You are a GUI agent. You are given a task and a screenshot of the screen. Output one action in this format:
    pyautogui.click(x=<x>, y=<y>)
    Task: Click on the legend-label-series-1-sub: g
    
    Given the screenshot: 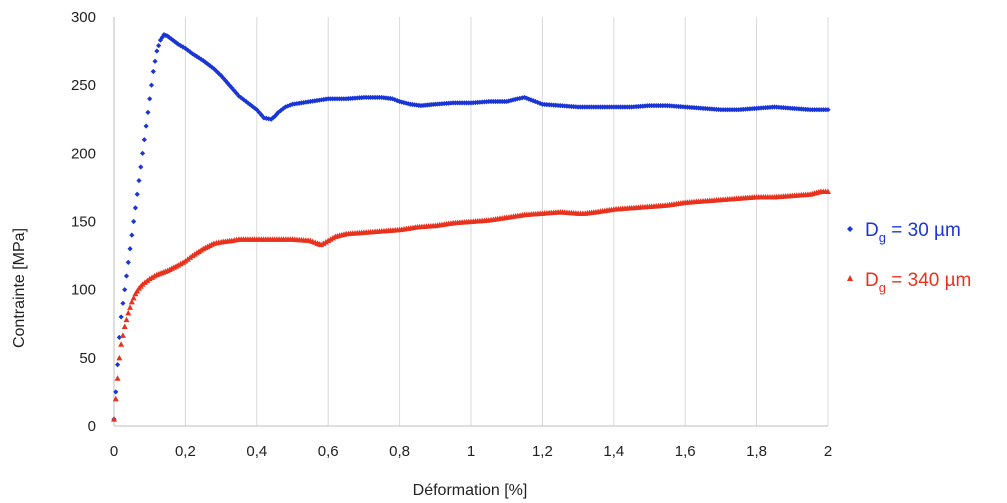 What is the action you would take?
    pyautogui.click(x=882, y=237)
    